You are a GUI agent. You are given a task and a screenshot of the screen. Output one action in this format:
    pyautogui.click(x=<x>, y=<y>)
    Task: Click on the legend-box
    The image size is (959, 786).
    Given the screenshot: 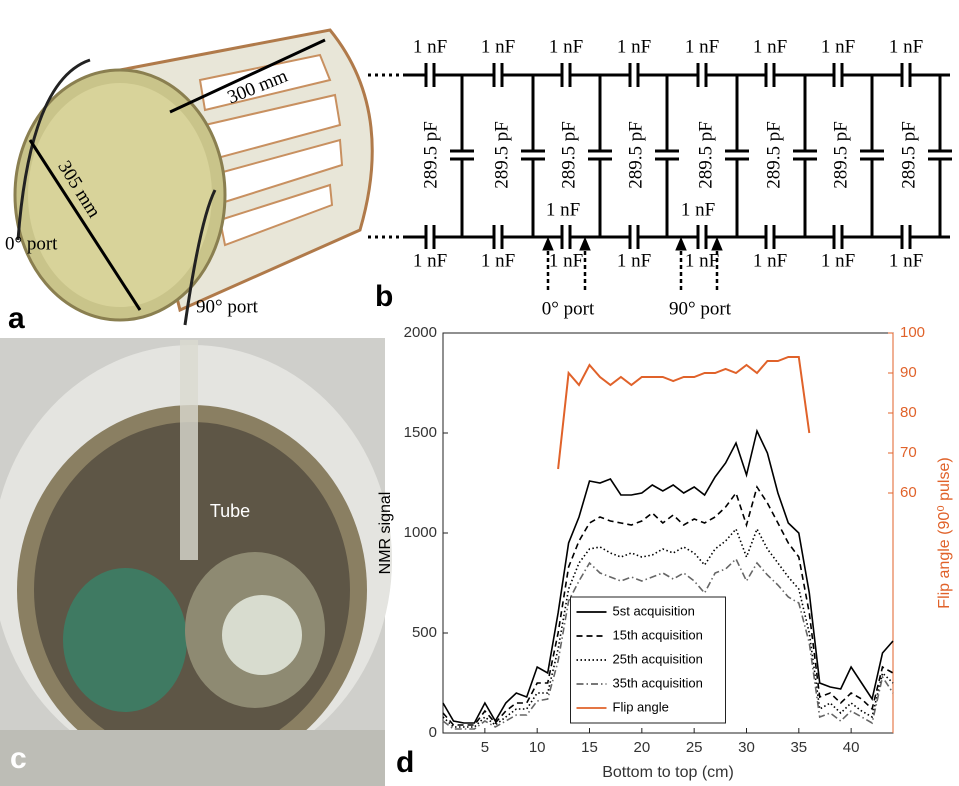 What is the action you would take?
    pyautogui.click(x=648, y=660)
    